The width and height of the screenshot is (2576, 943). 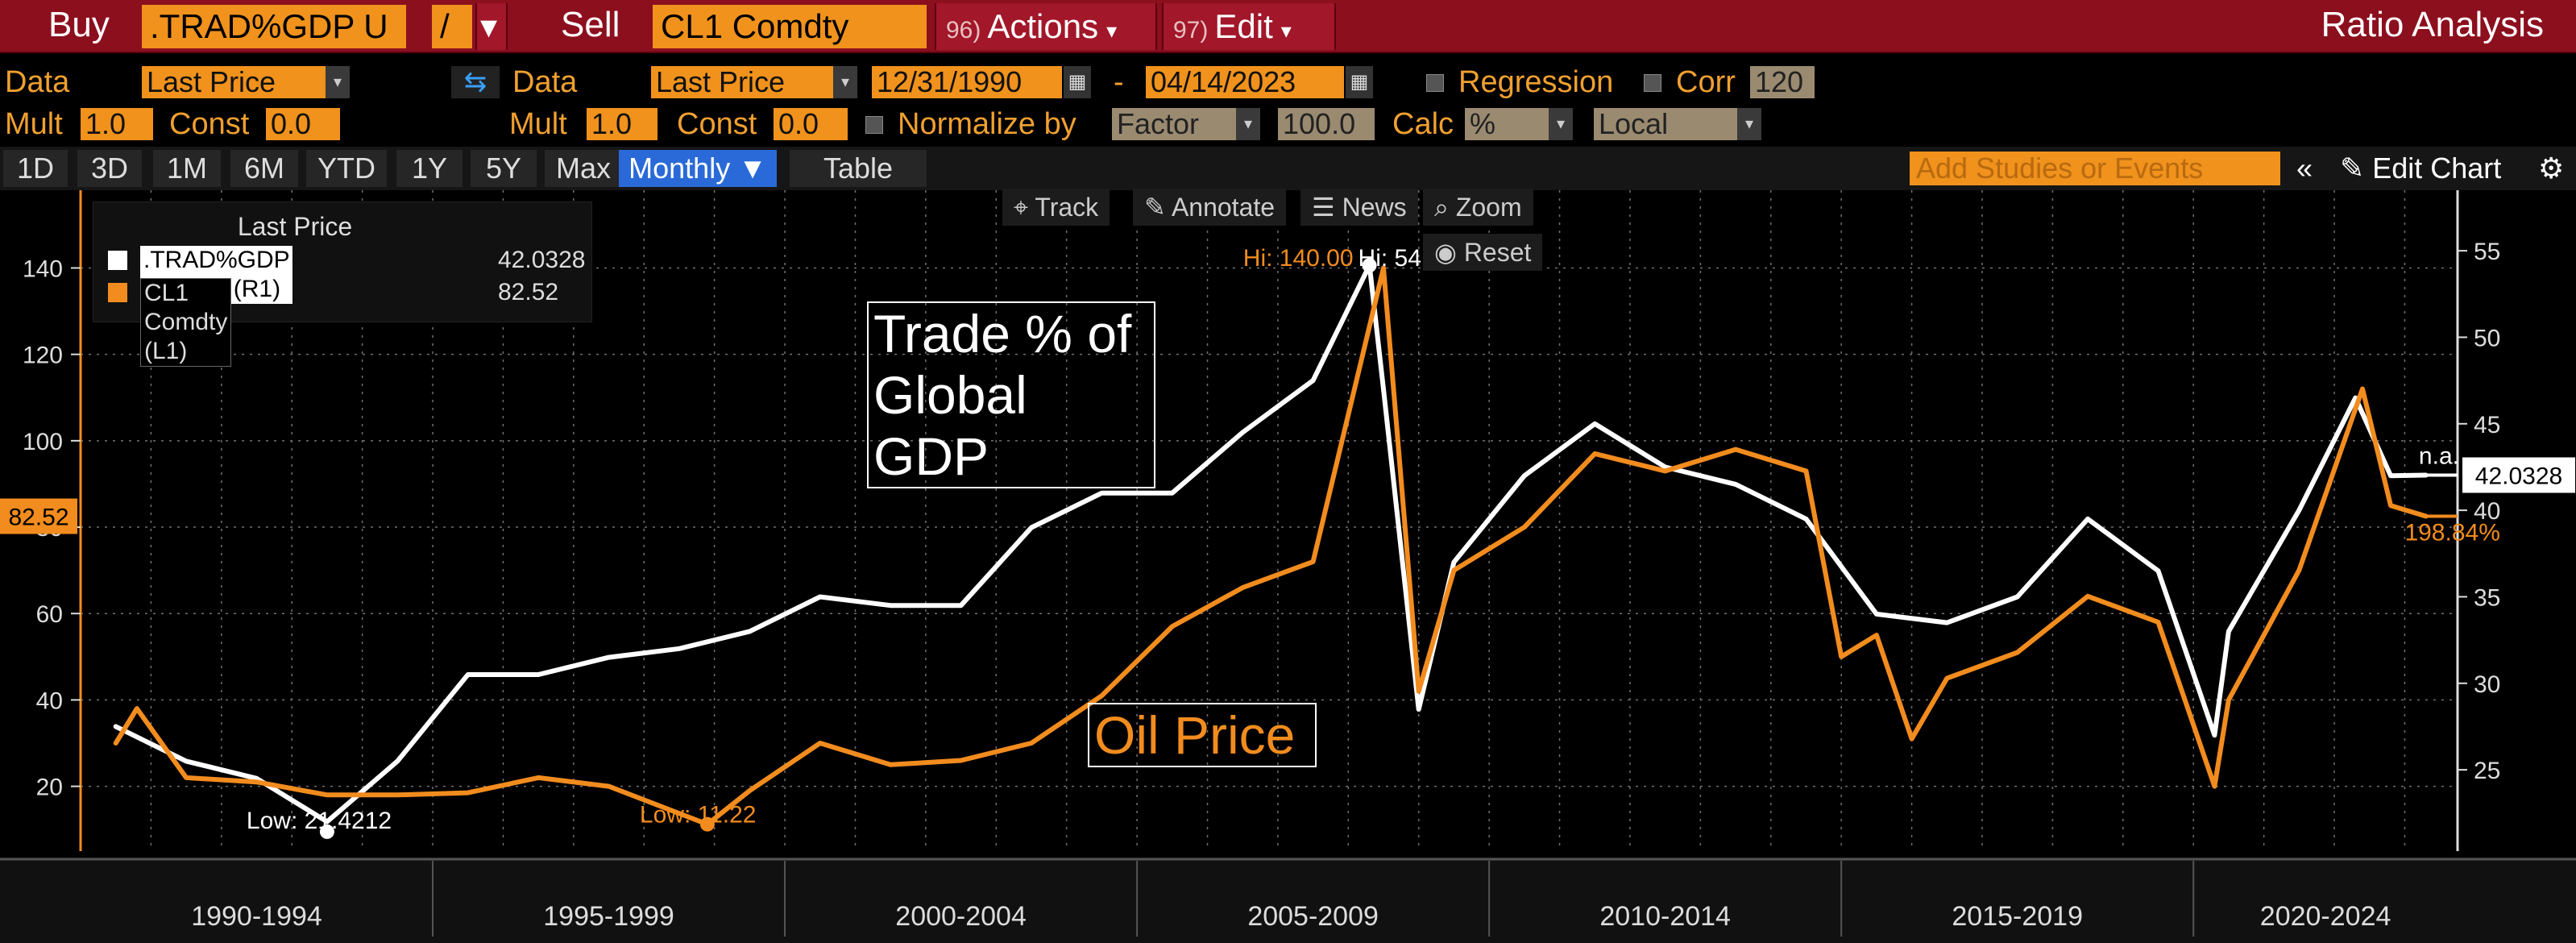 What do you see at coordinates (504, 168) in the screenshot?
I see `tab-5y: 5Y` at bounding box center [504, 168].